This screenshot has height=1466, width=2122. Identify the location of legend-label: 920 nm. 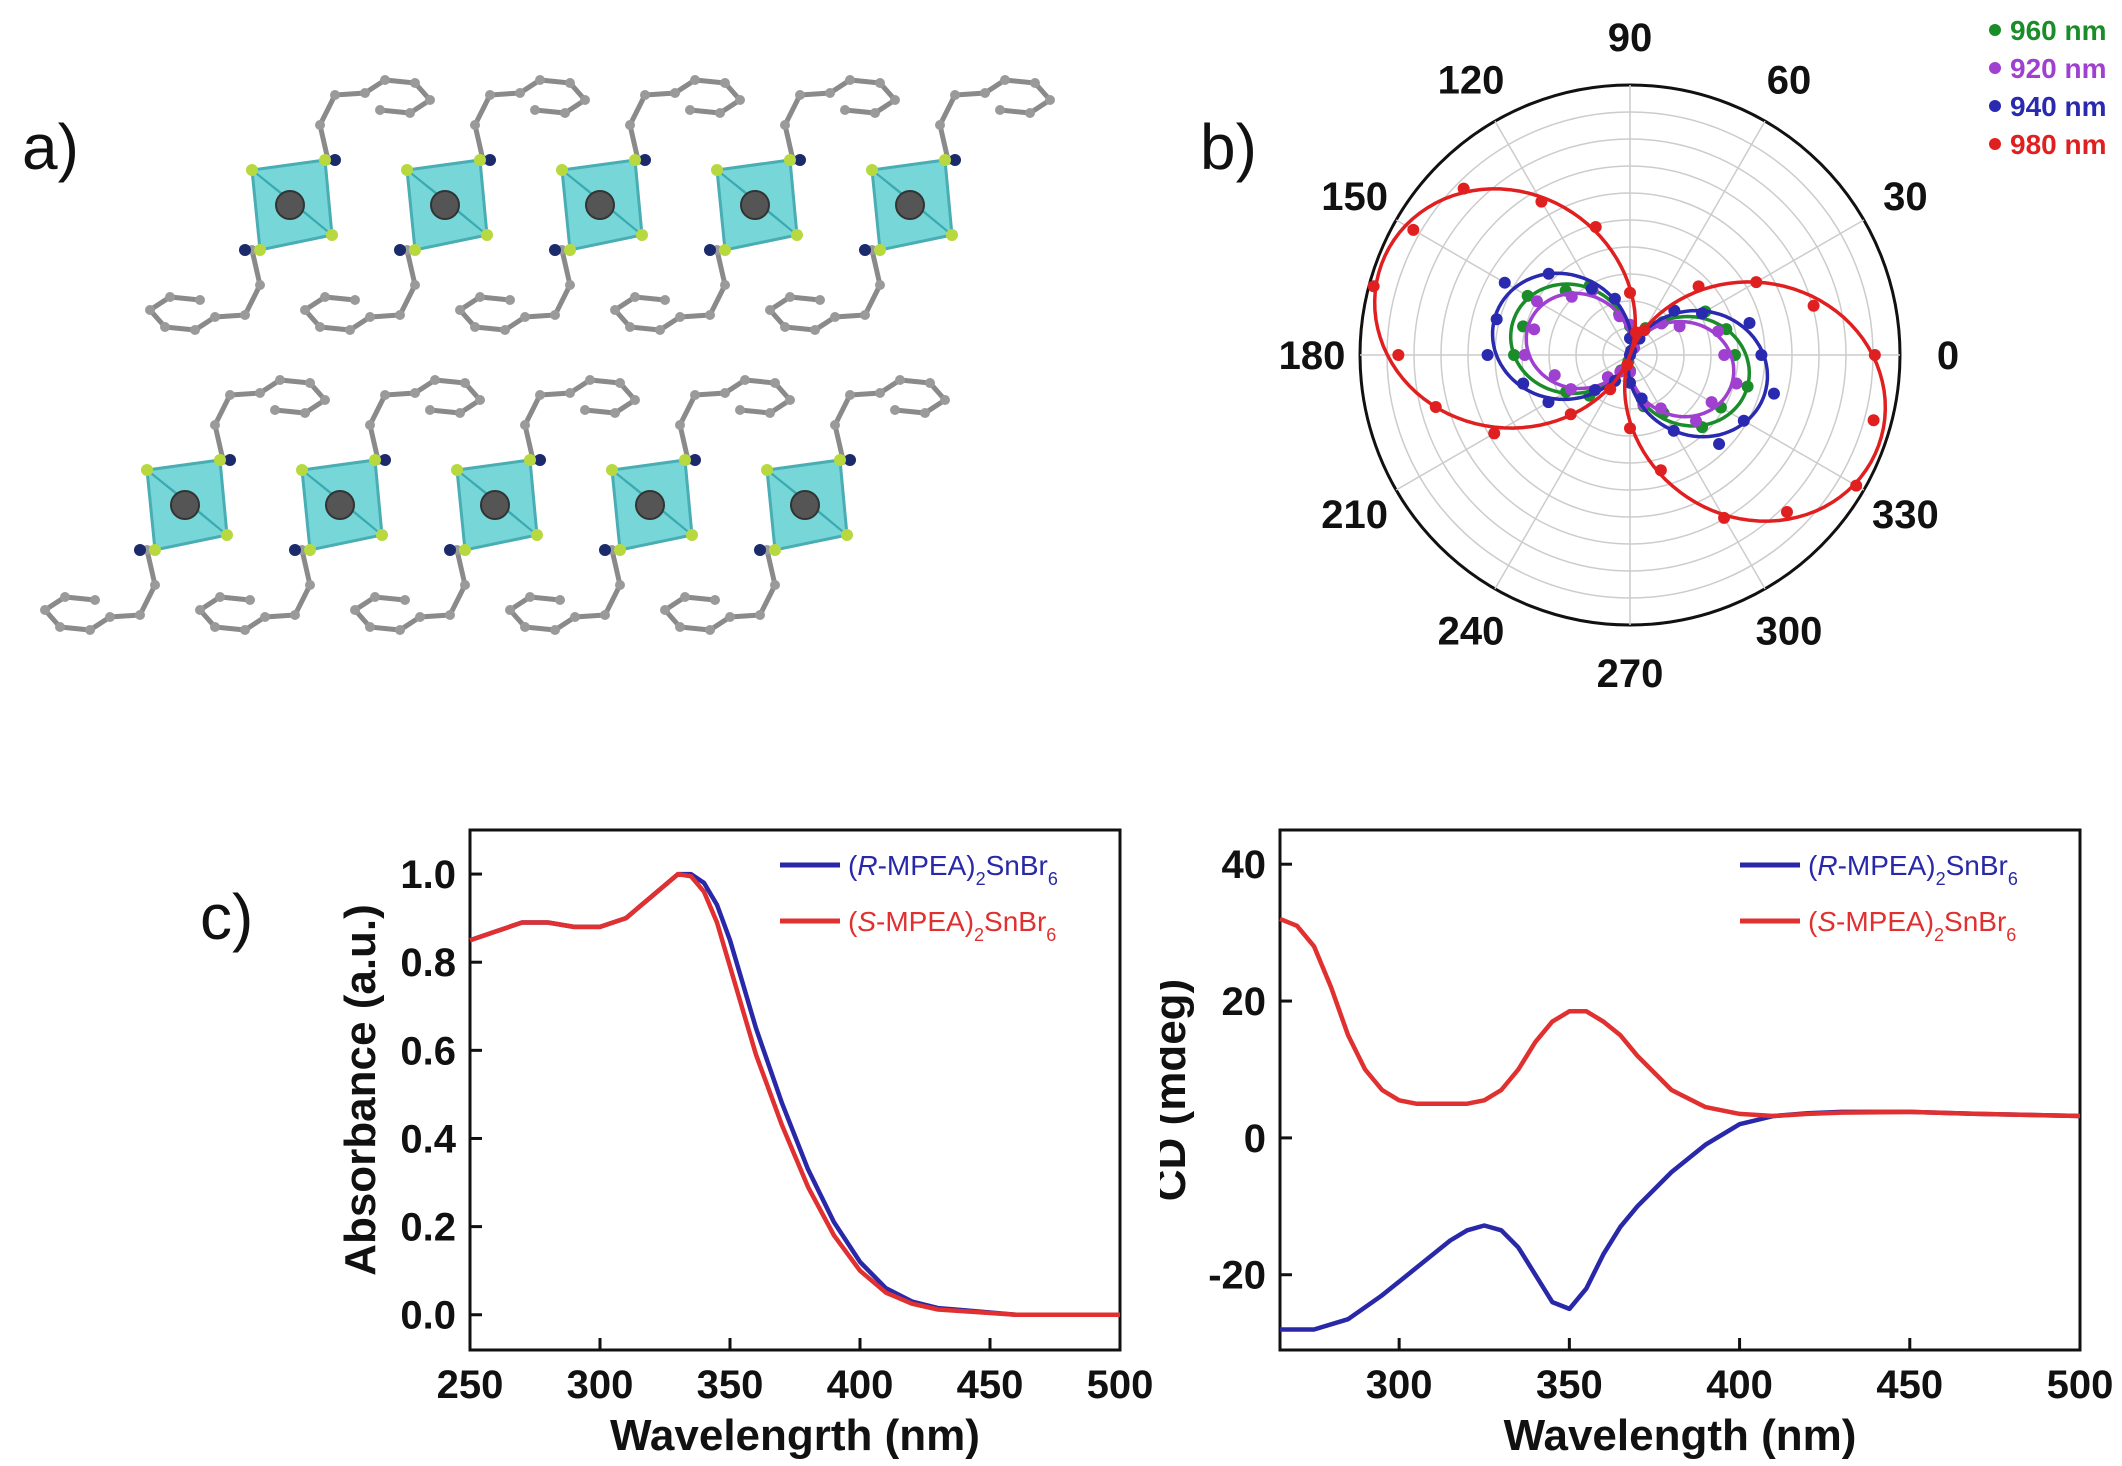
(2058, 68).